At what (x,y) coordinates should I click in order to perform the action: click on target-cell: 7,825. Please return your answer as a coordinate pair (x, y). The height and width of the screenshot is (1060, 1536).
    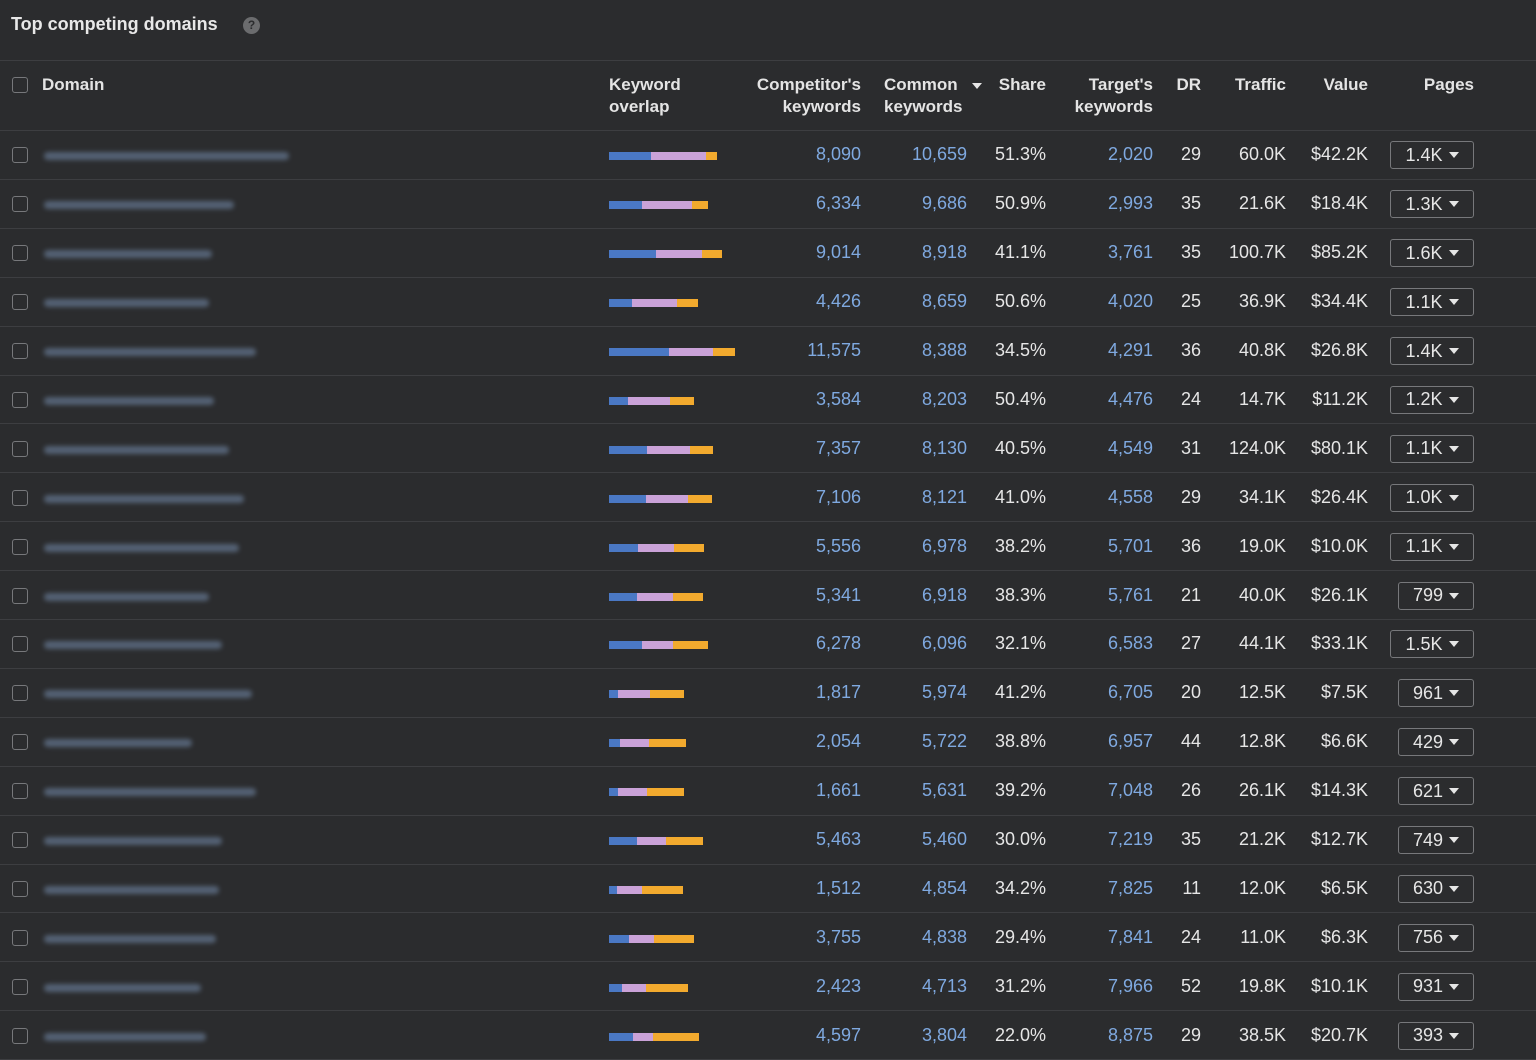
    Looking at the image, I should click on (1130, 887).